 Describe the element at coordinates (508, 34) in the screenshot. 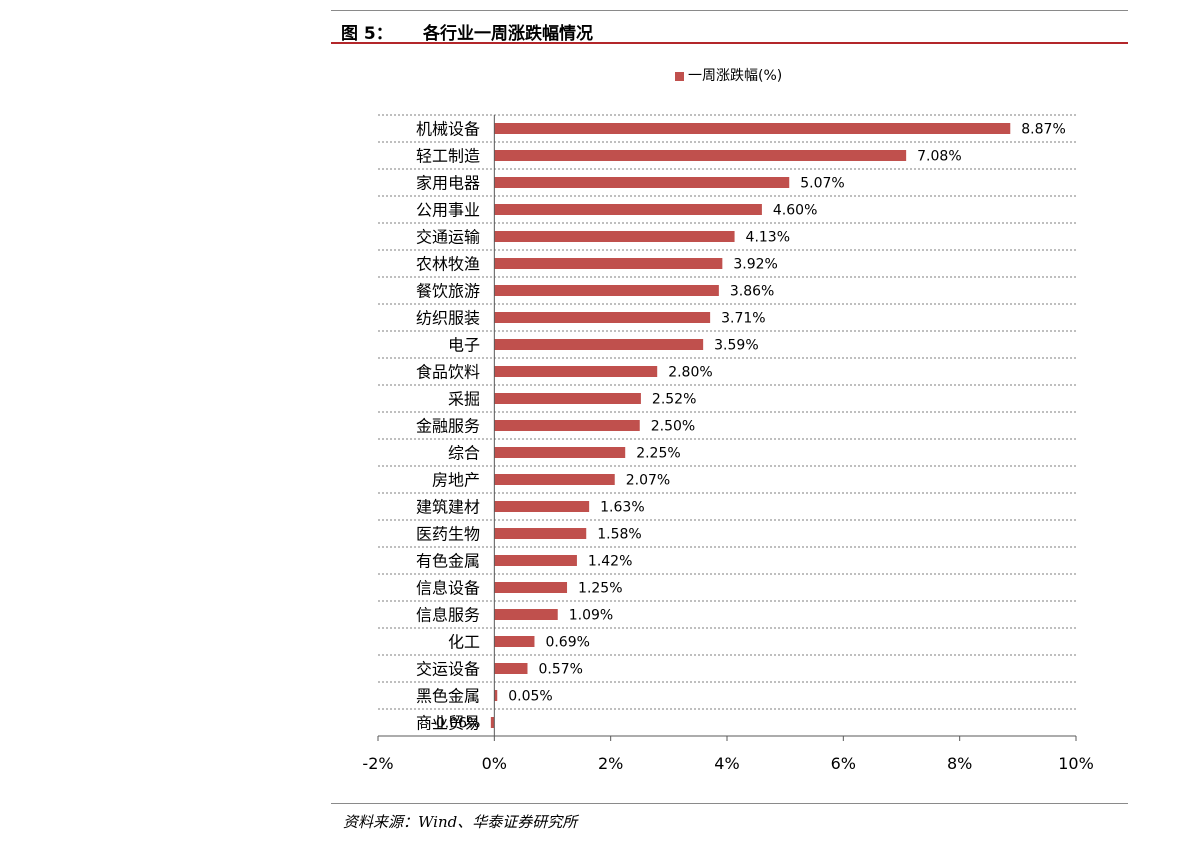

I see `figure-title: 各行业一周涨跌幅情况` at that location.